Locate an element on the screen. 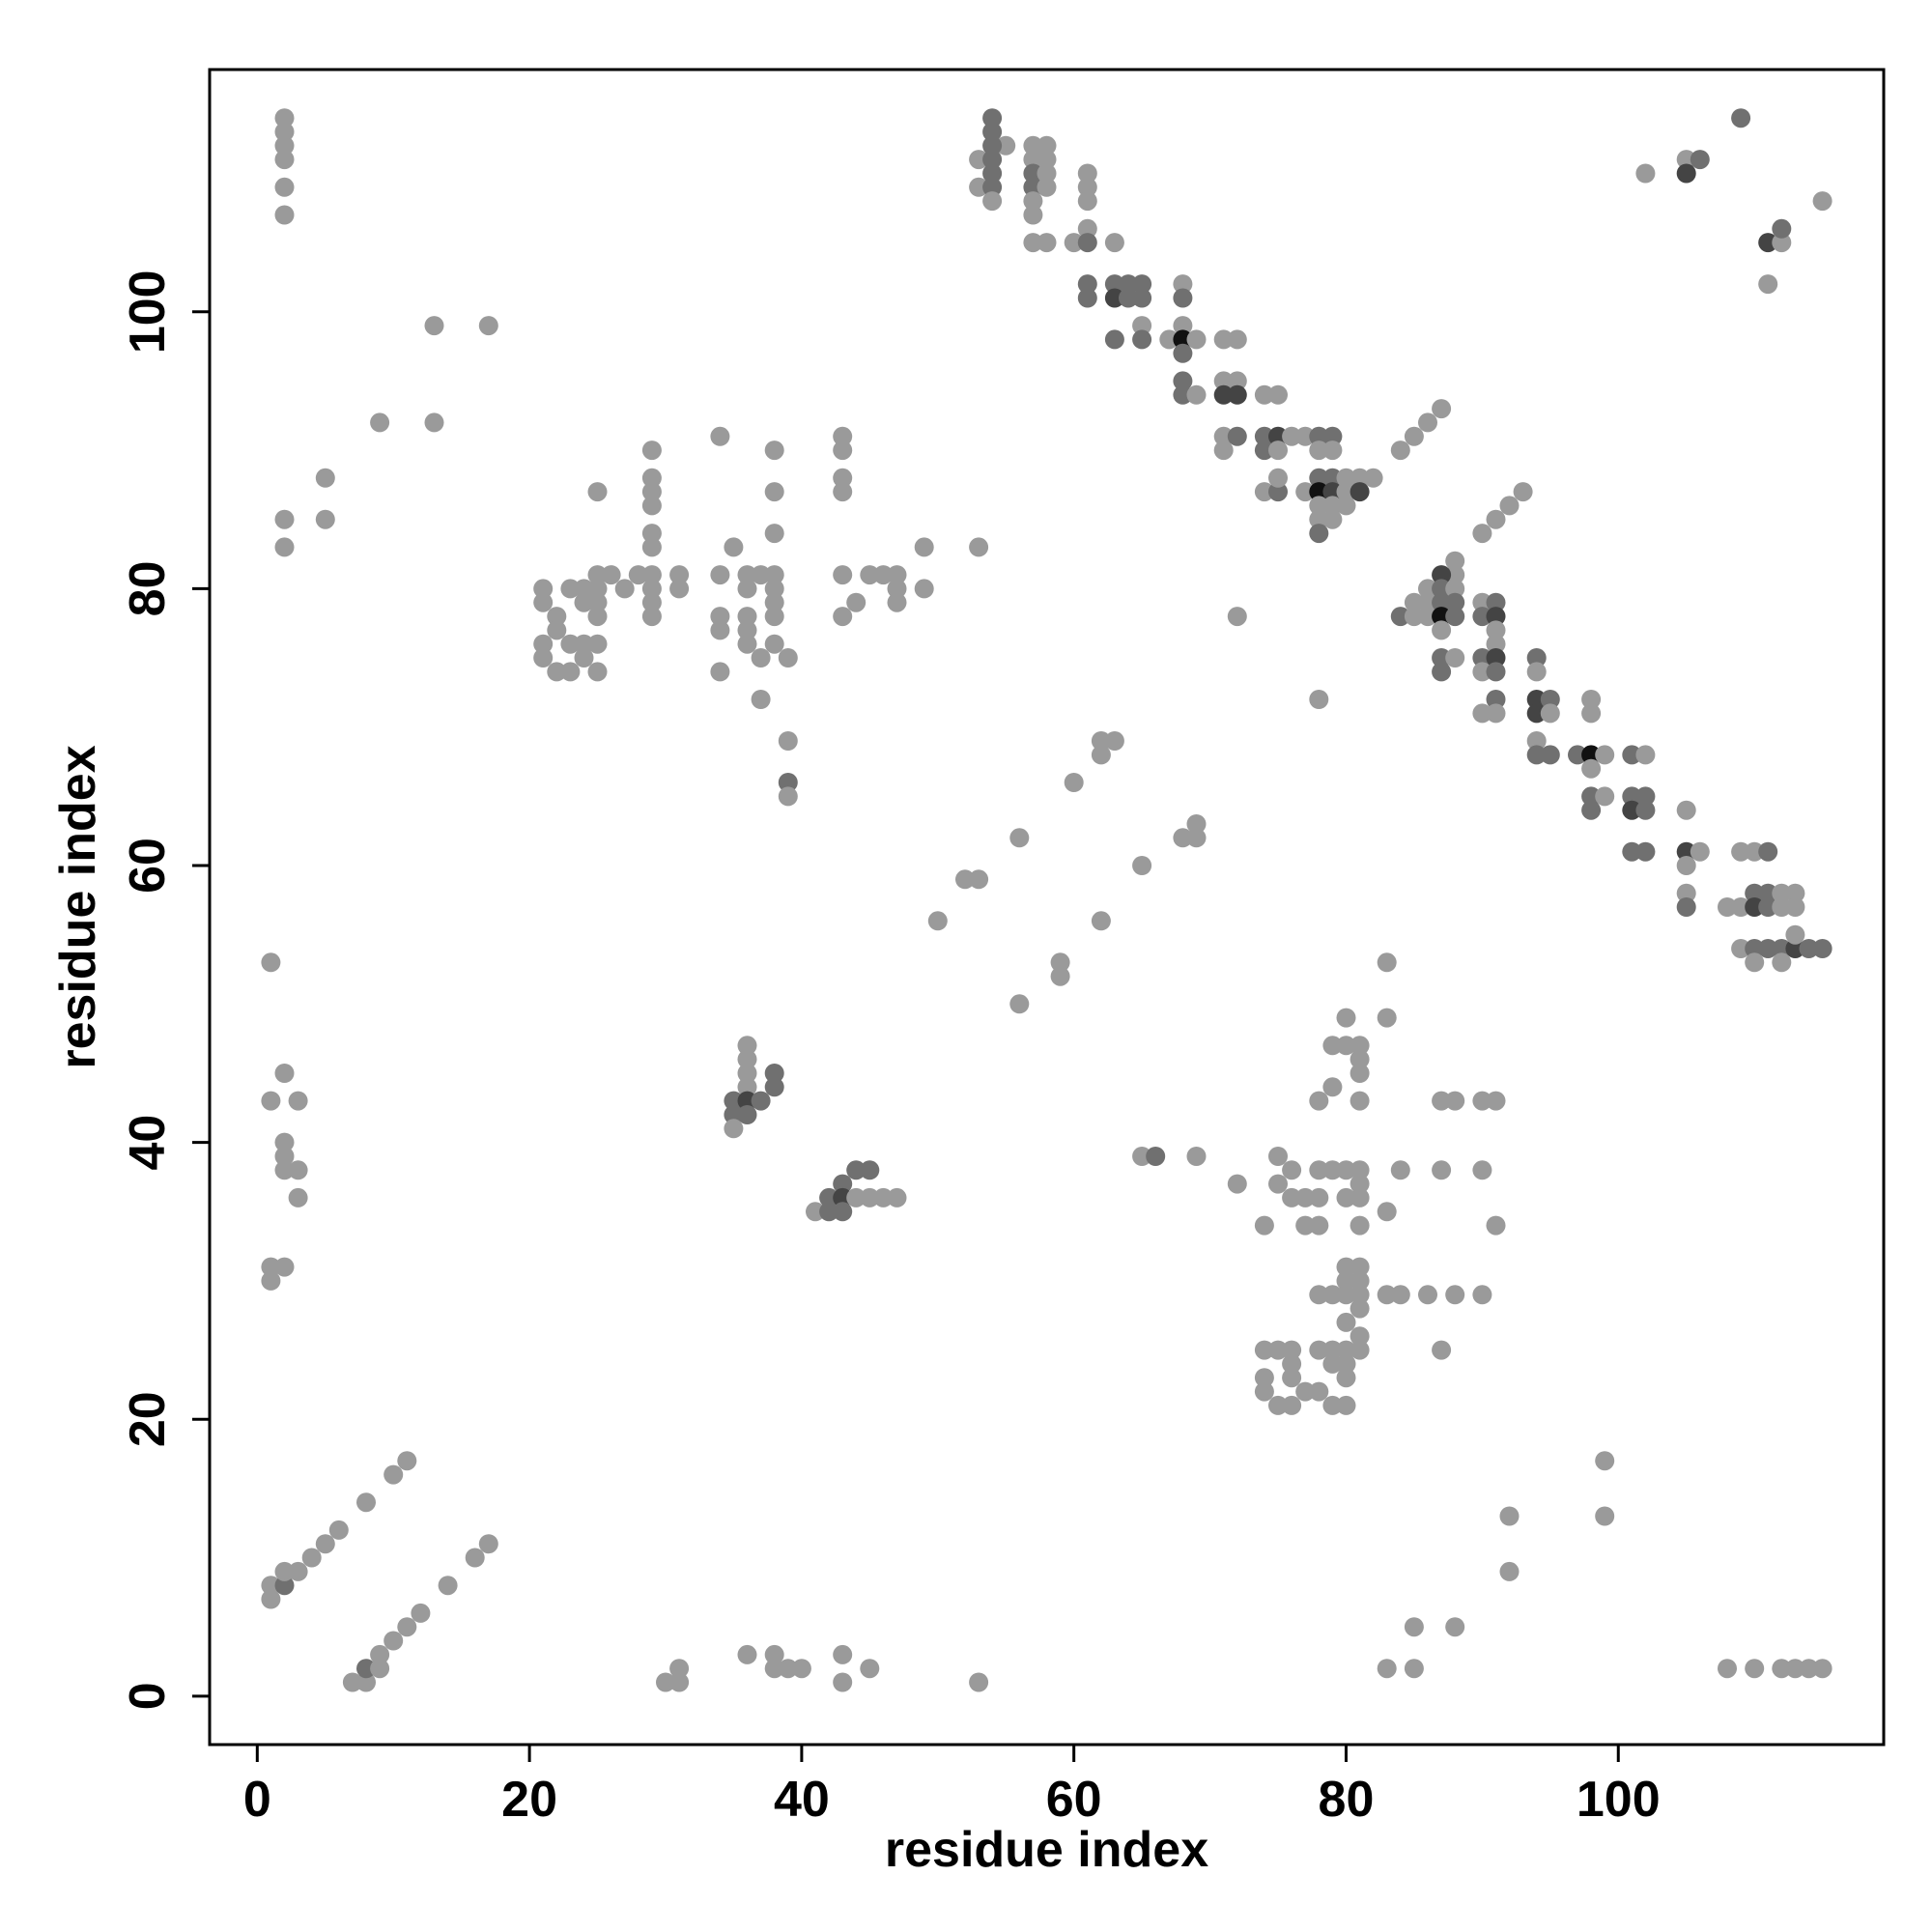  y-tick-label: 40 is located at coordinates (148, 1143).